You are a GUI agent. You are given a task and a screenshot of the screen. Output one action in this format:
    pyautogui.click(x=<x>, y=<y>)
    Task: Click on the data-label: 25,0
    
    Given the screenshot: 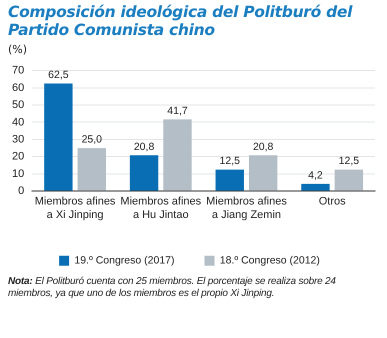 What is the action you would take?
    pyautogui.click(x=92, y=140)
    